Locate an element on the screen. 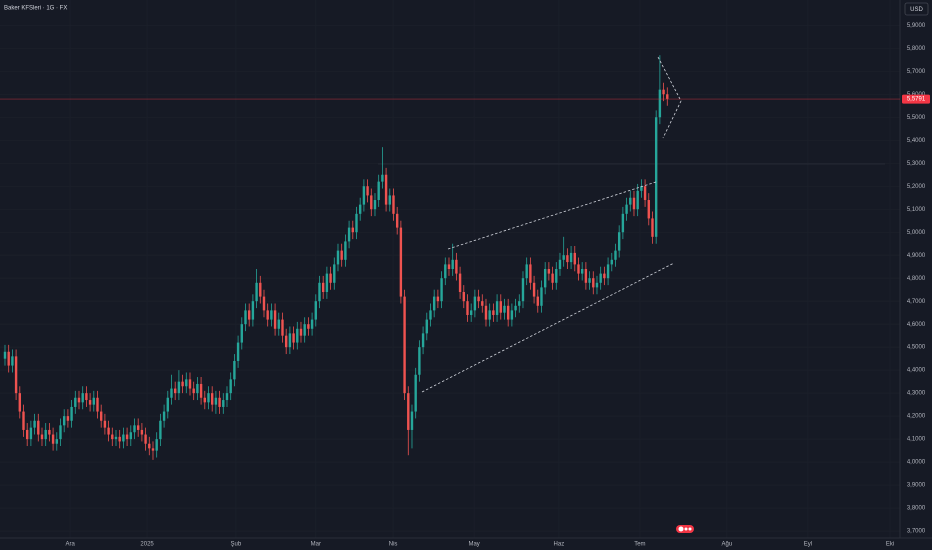 The width and height of the screenshot is (932, 550). currency-box is located at coordinates (916, 9).